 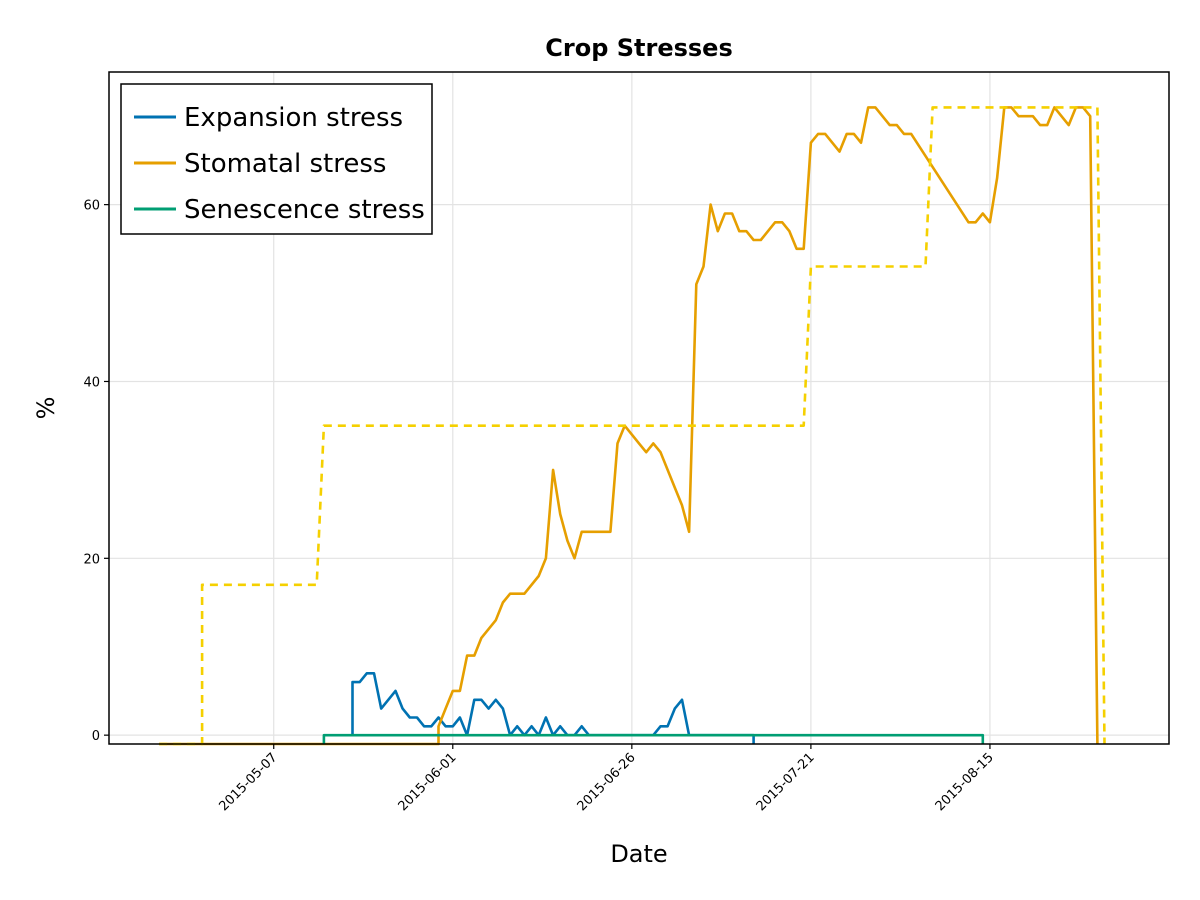 I want to click on y-tick-label: 0, so click(x=96, y=736).